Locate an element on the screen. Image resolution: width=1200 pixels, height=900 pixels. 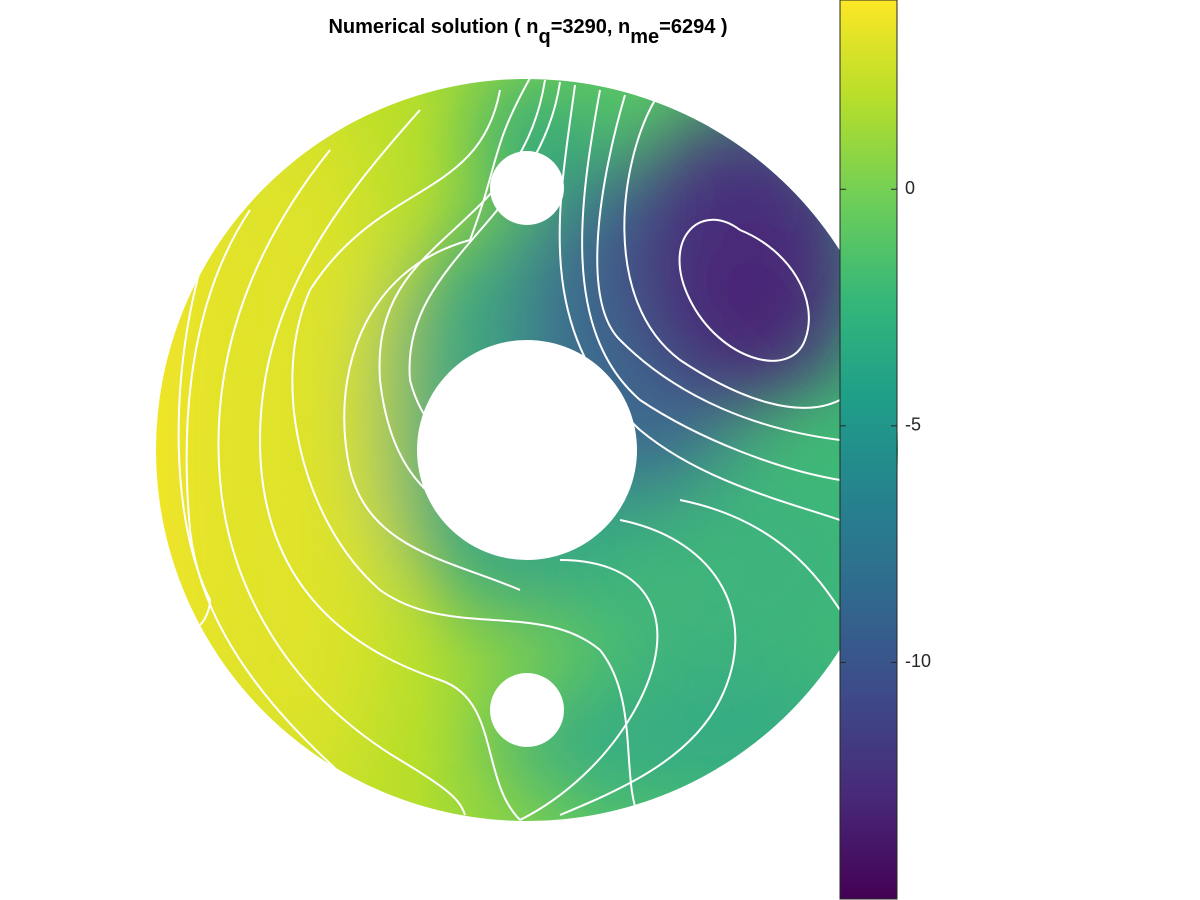
colorbar-tick-label: 0 is located at coordinates (910, 188).